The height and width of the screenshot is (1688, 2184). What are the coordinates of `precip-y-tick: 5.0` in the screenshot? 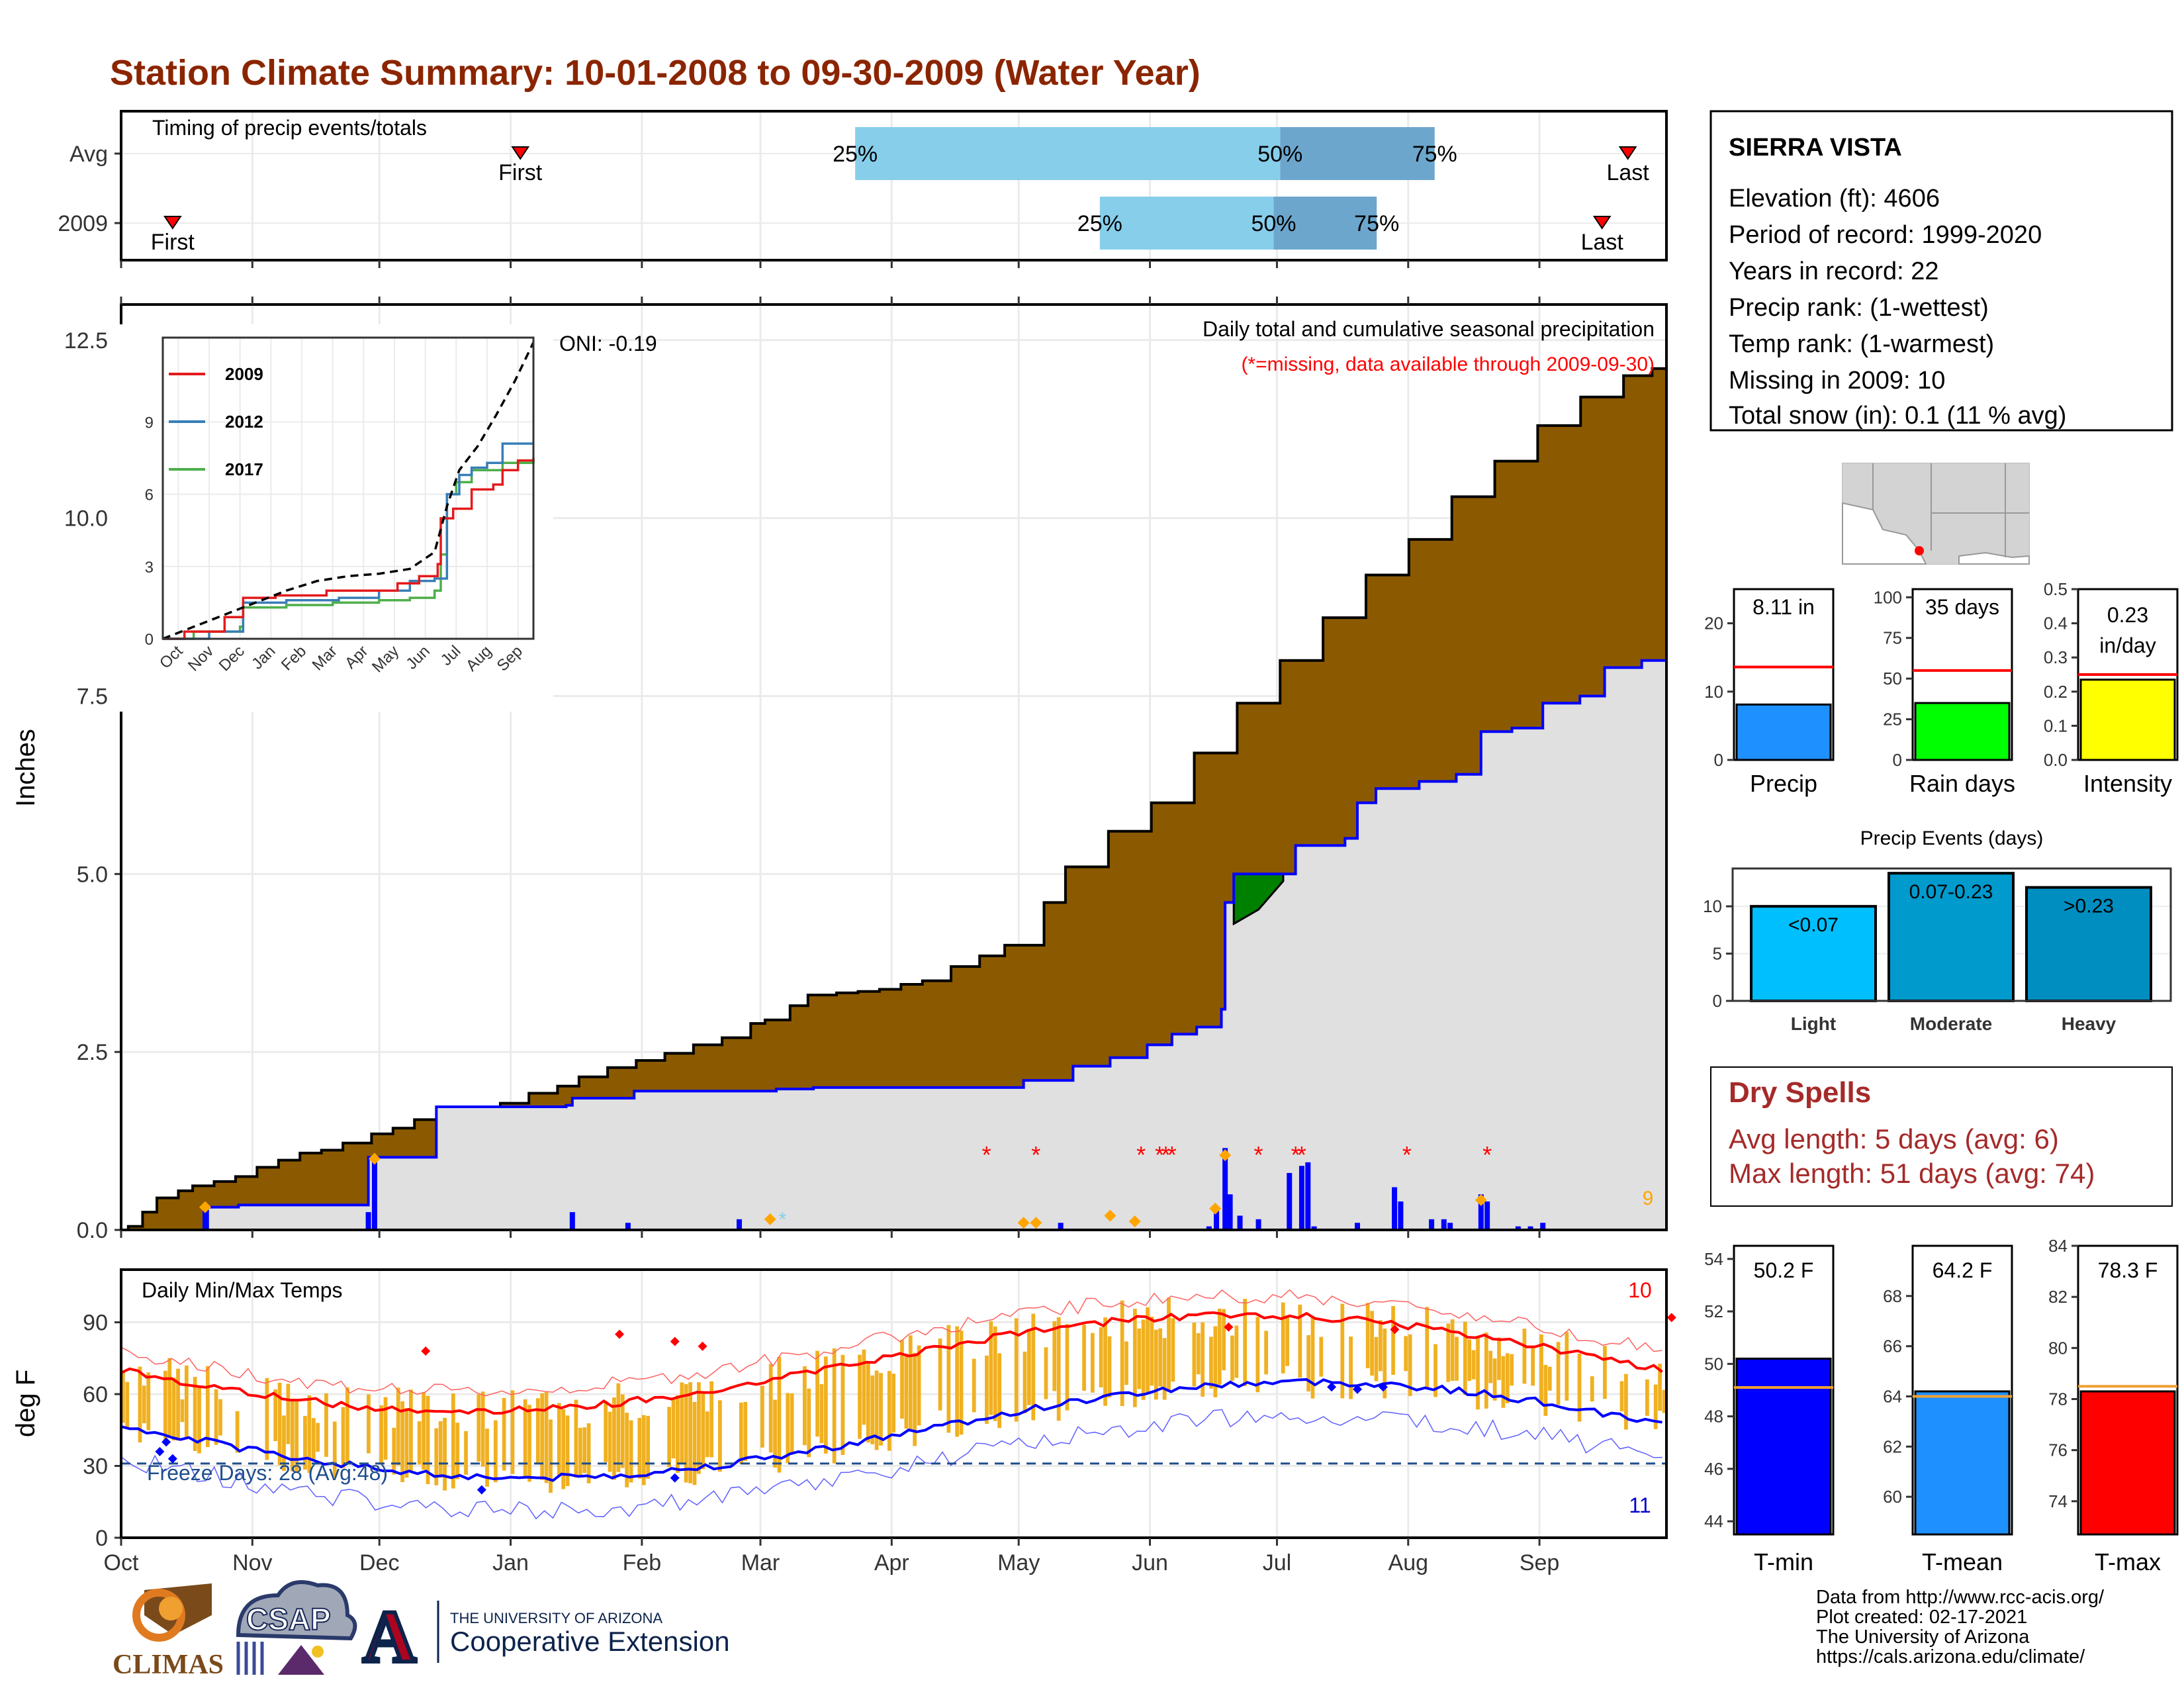 It's located at (92, 874).